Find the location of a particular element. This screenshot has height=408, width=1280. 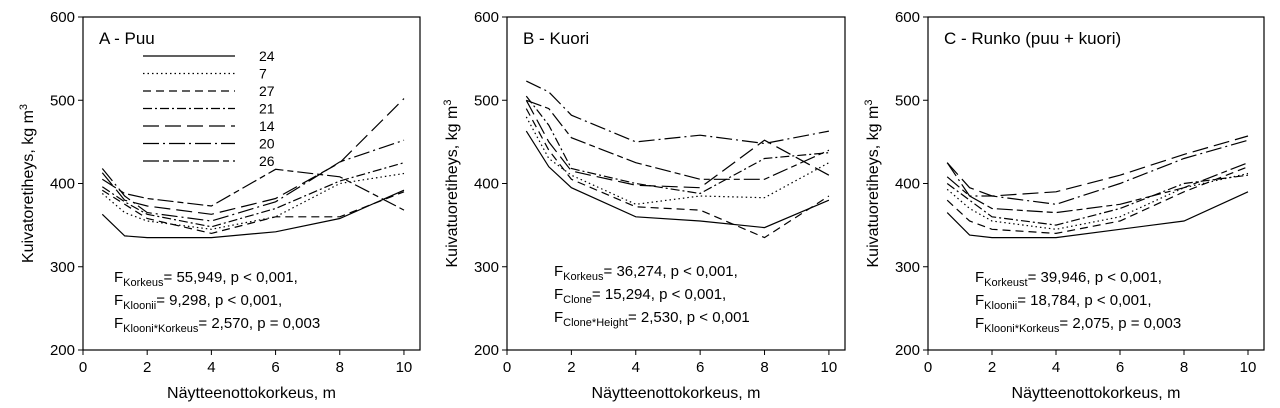

stat-value: = 36,274, p < 0,001, is located at coordinates (671, 271).